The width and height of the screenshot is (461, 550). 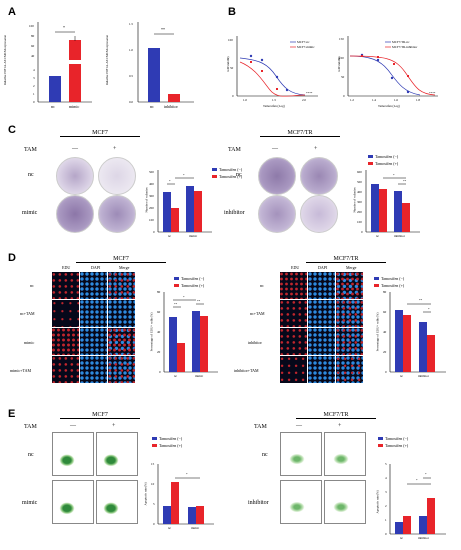 What do you see at coordinates (151, 208) in the screenshot?
I see `c-left-ytick-200: 200` at bounding box center [151, 208].